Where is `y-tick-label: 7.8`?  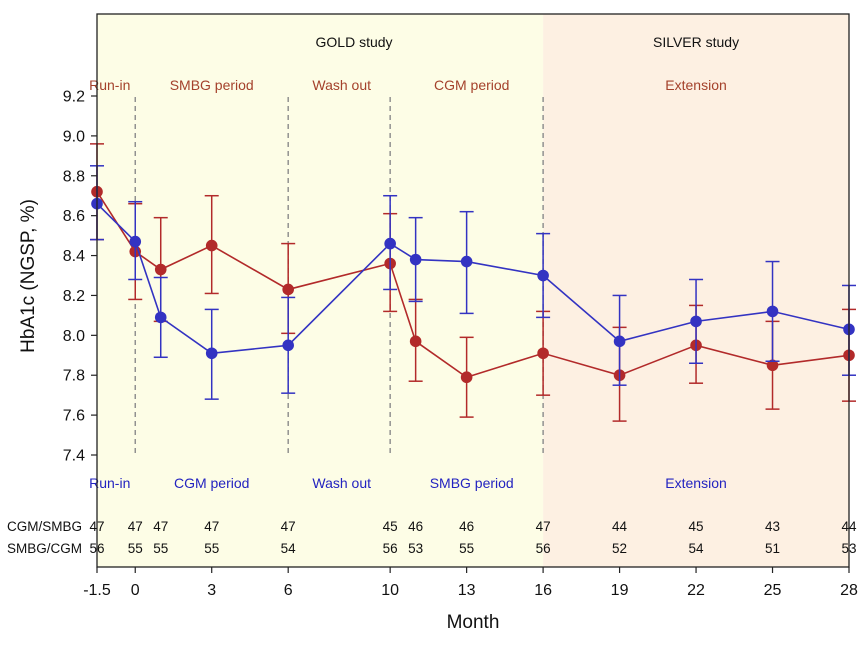
y-tick-label: 7.8 is located at coordinates (74, 376).